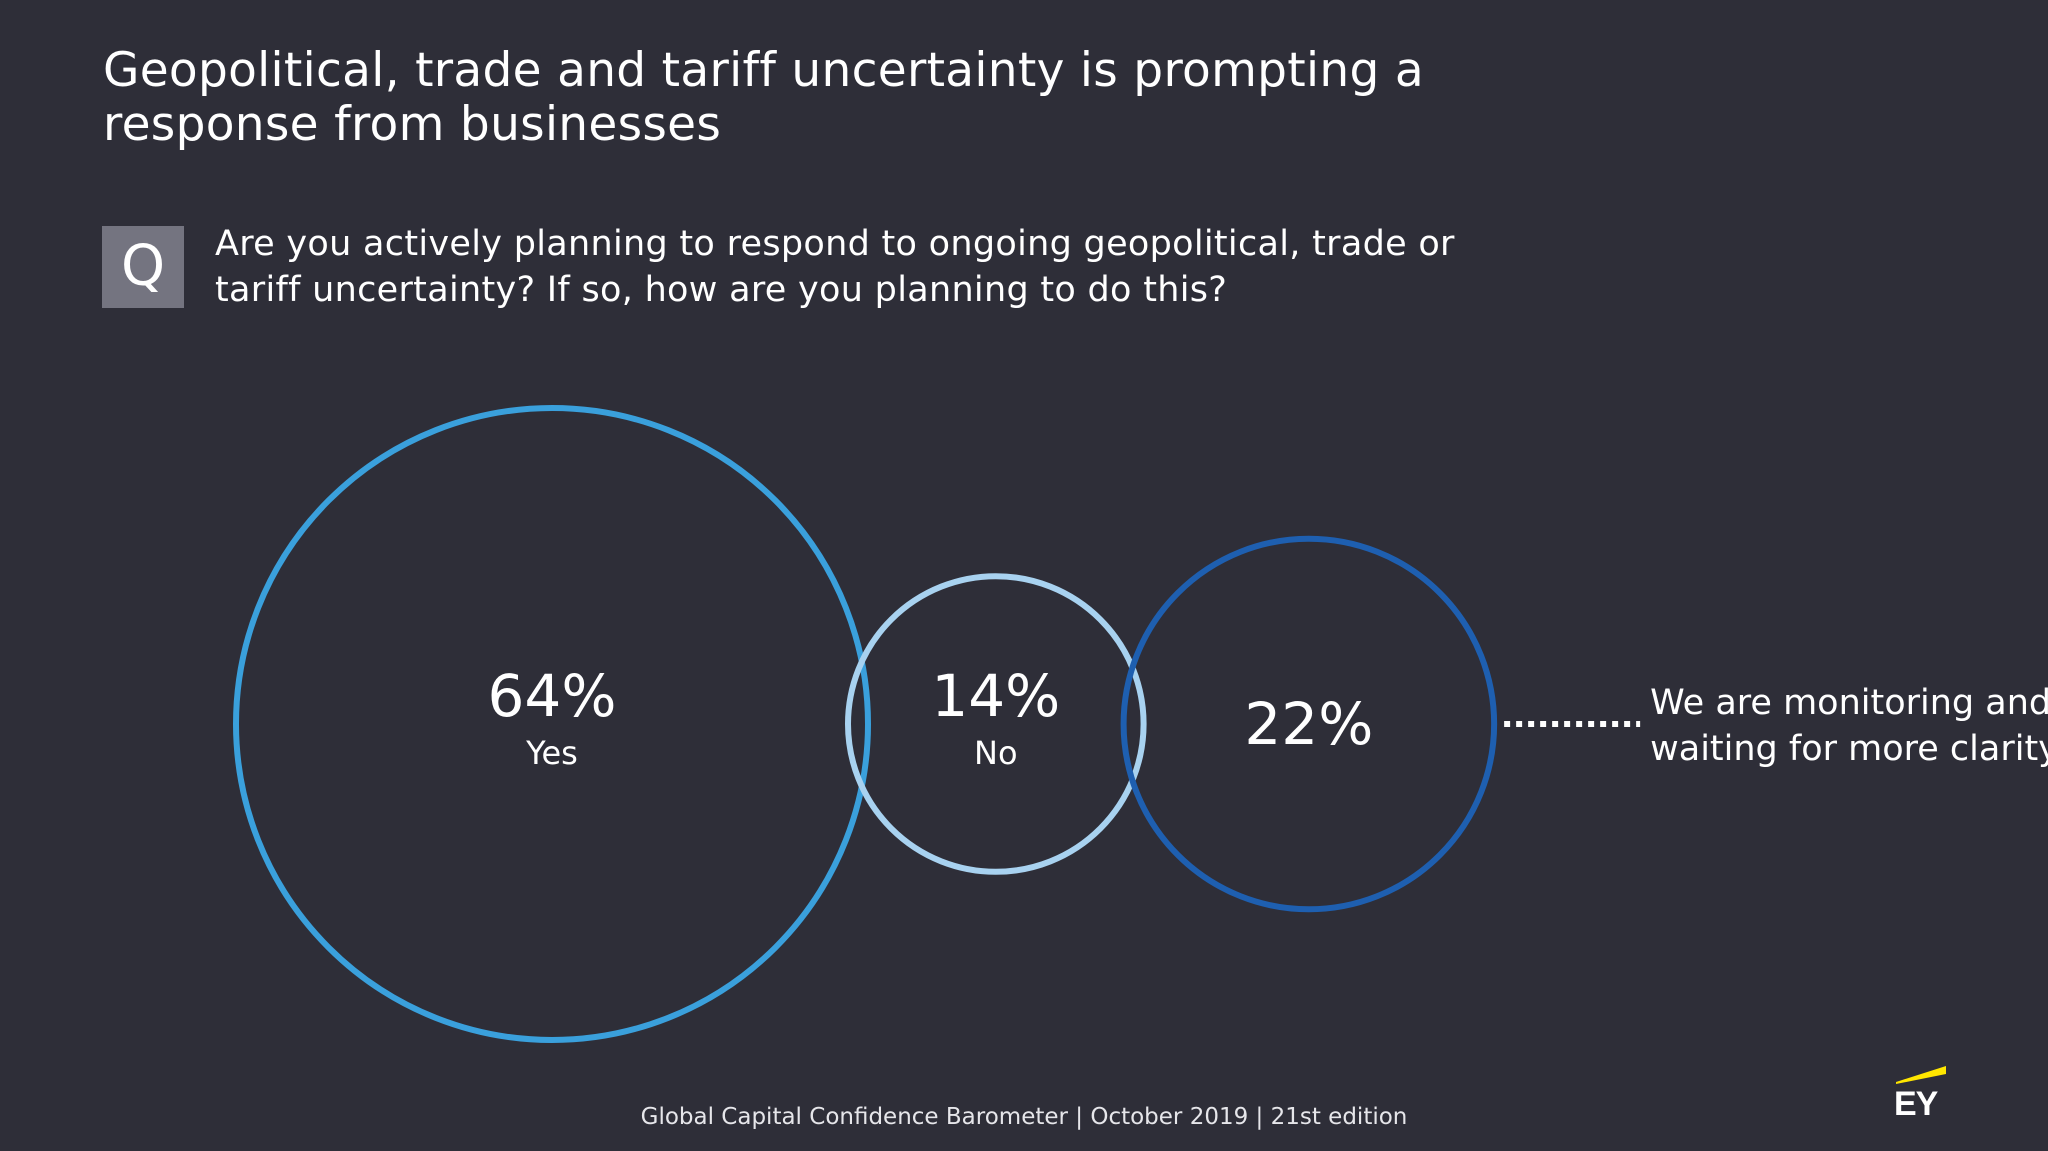 The height and width of the screenshot is (1151, 2048). What do you see at coordinates (143, 267) in the screenshot?
I see `question-badge: Q` at bounding box center [143, 267].